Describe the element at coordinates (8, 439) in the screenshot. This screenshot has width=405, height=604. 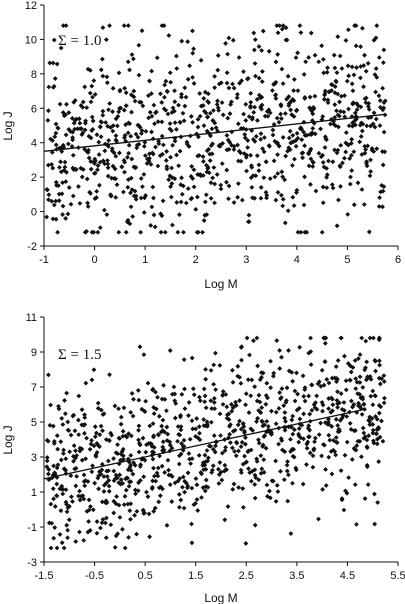
I see `y-axis-label: Log J` at that location.